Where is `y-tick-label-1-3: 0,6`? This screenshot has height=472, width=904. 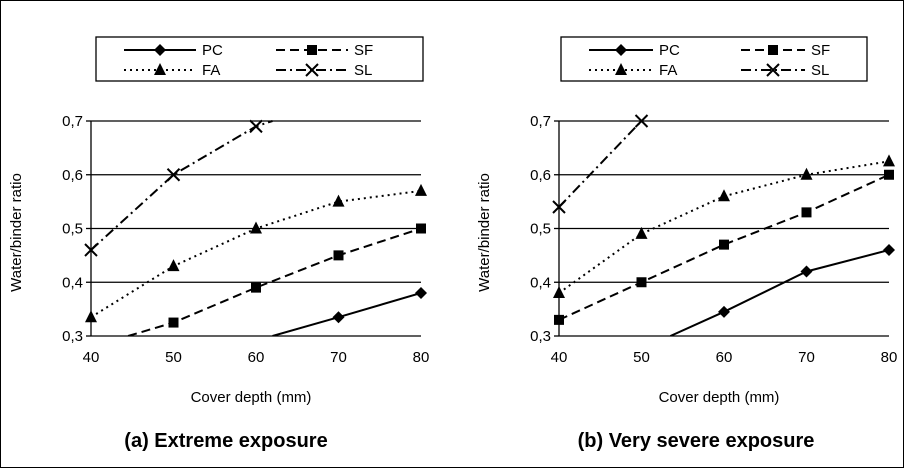 y-tick-label-1-3: 0,6 is located at coordinates (540, 175).